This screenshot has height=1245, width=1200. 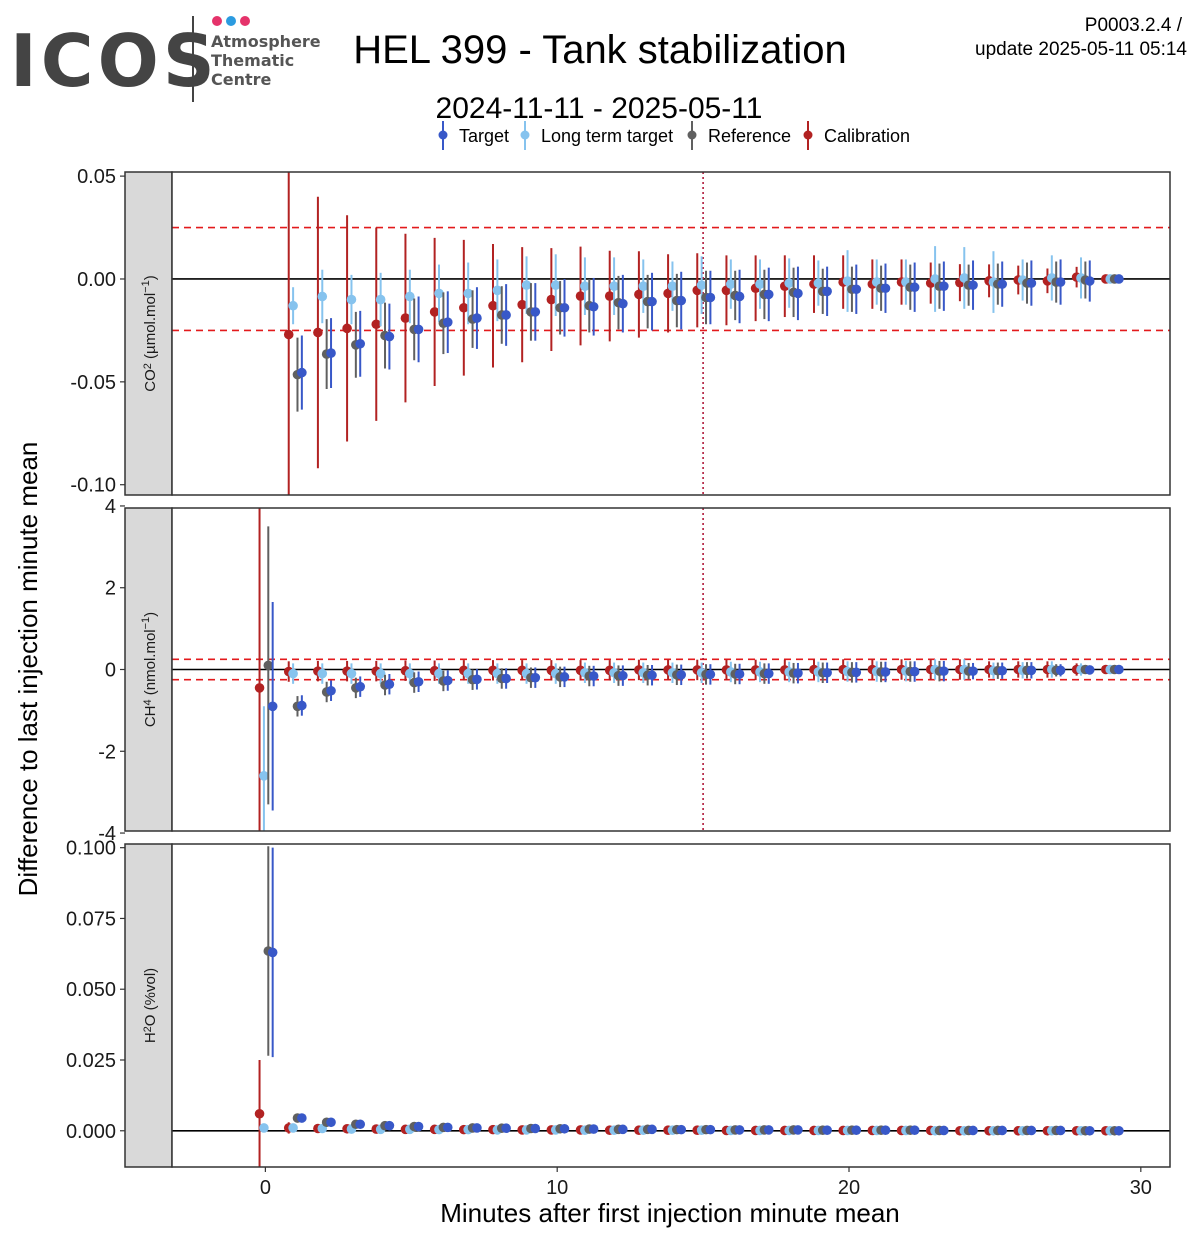 What do you see at coordinates (1134, 25) in the screenshot?
I see `version-label: P0003.2.4 /` at bounding box center [1134, 25].